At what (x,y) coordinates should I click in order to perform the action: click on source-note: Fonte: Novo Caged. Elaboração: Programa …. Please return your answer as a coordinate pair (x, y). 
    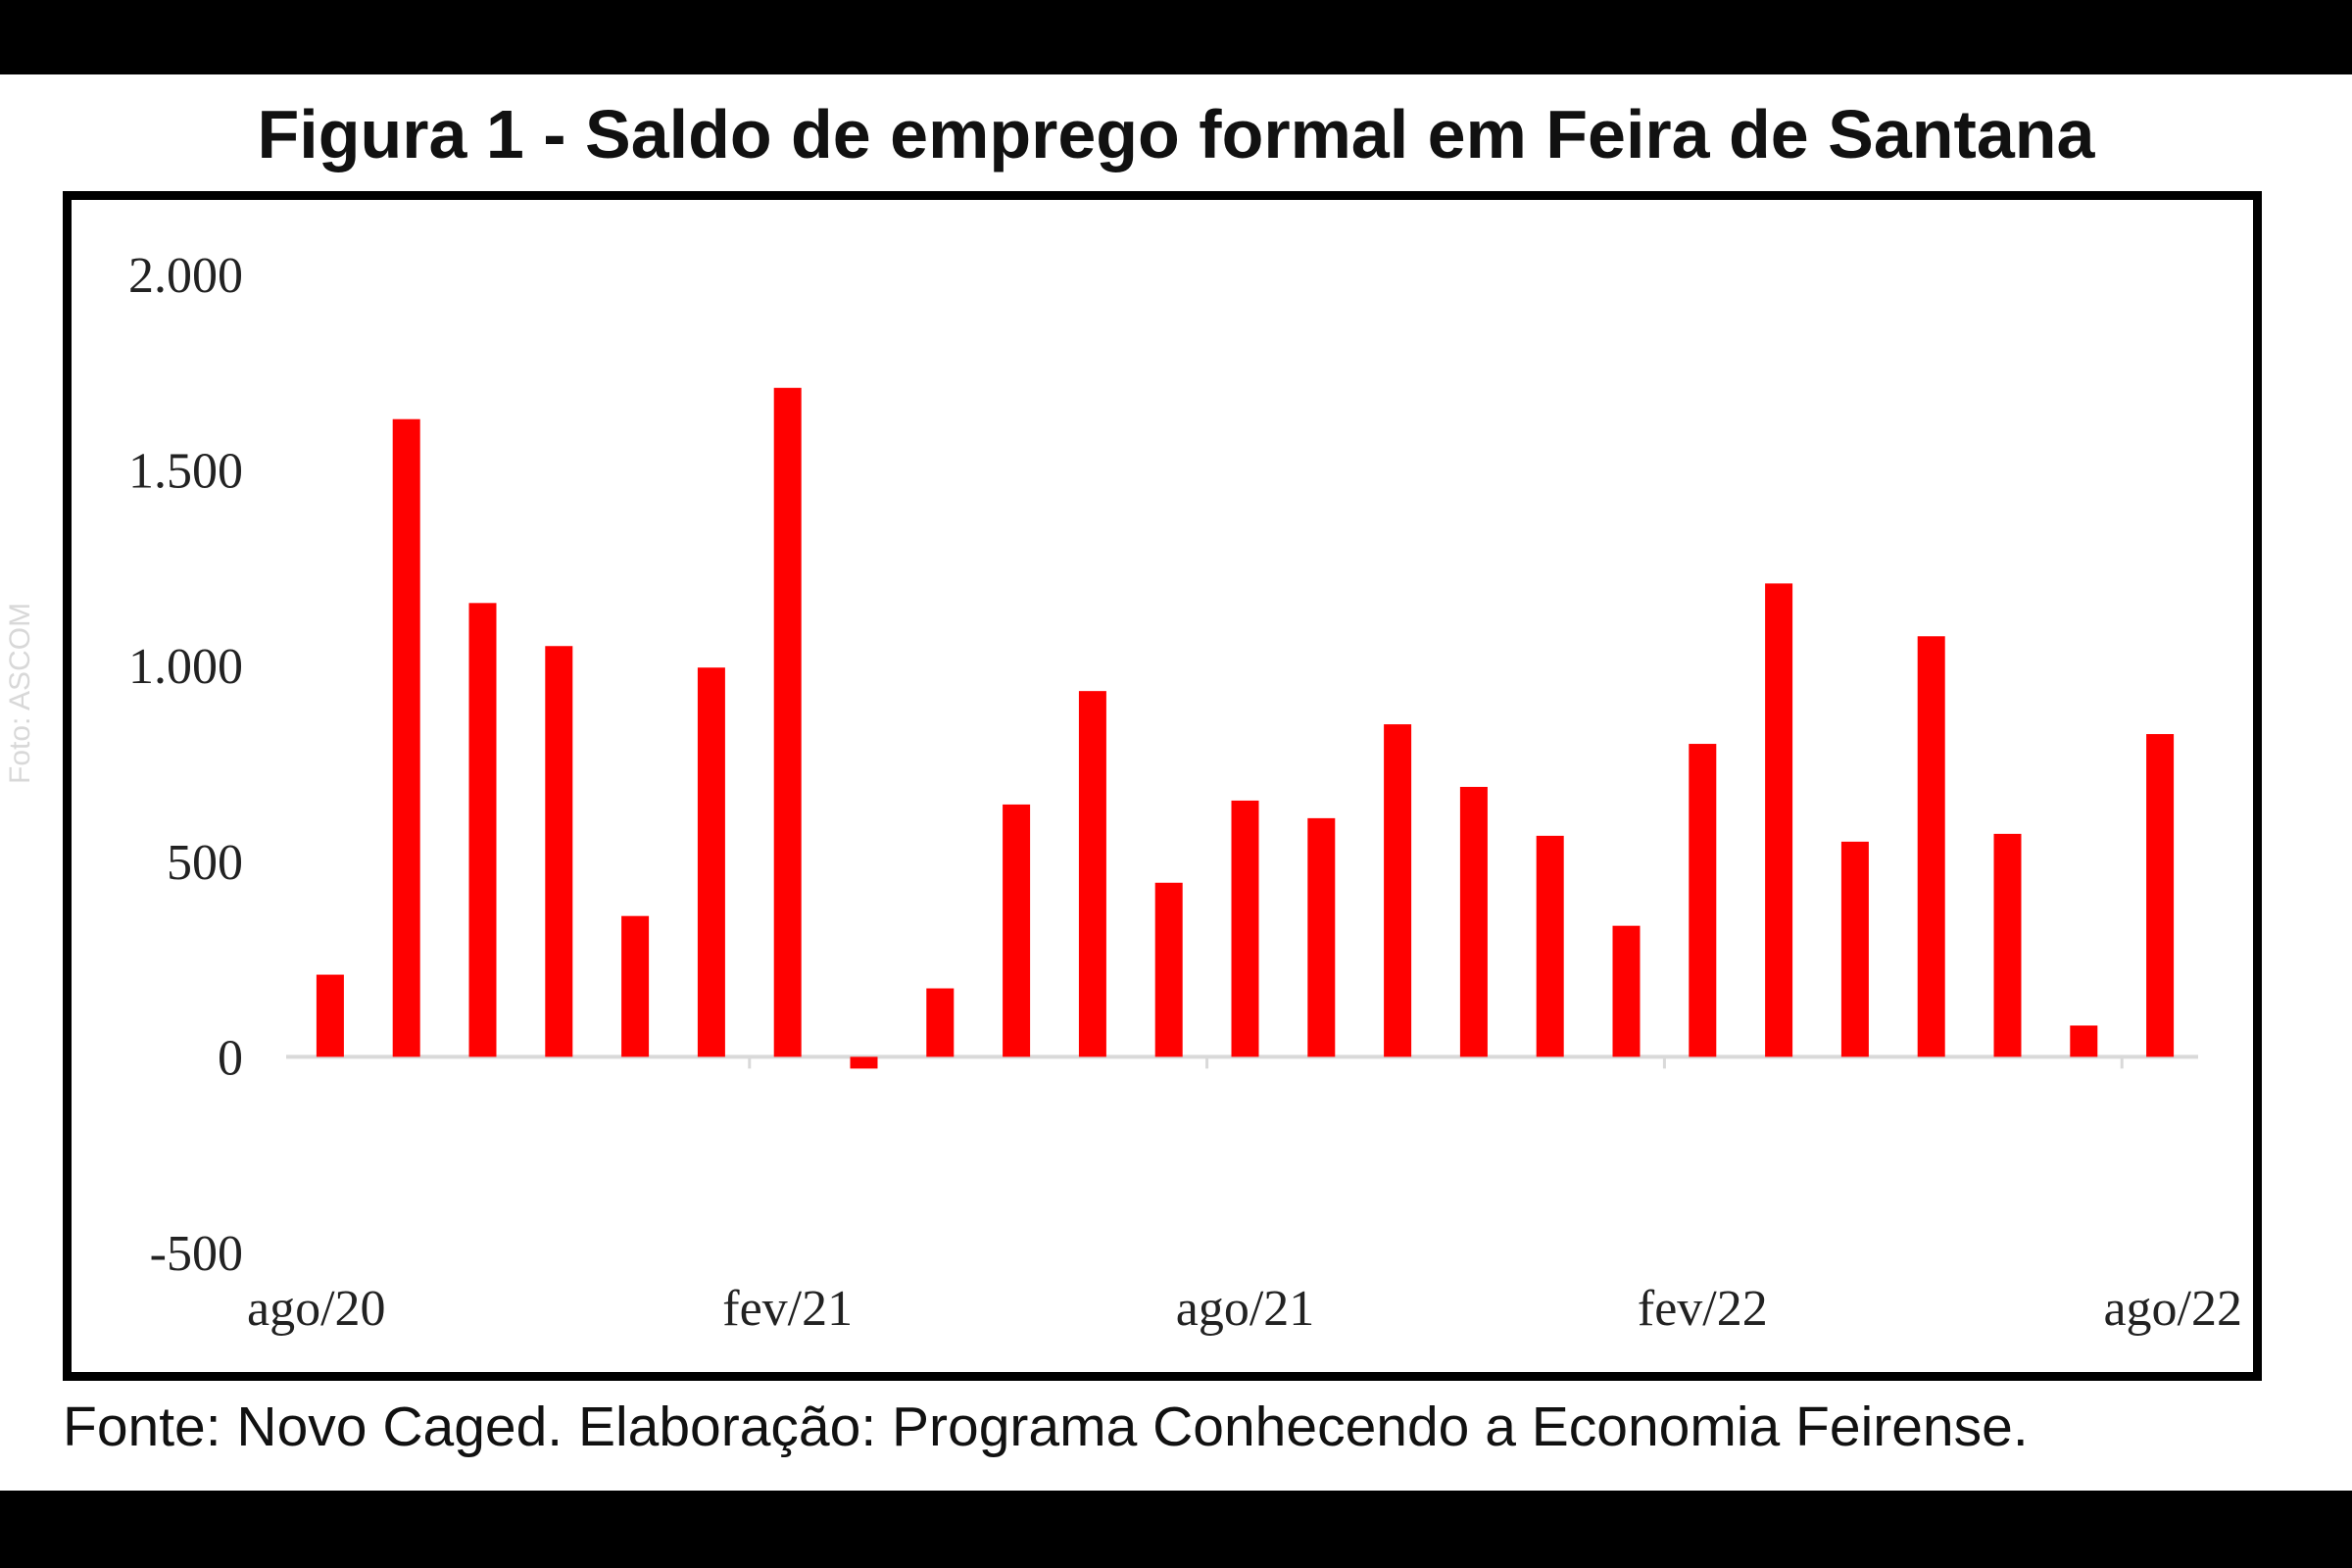
    Looking at the image, I should click on (1046, 1427).